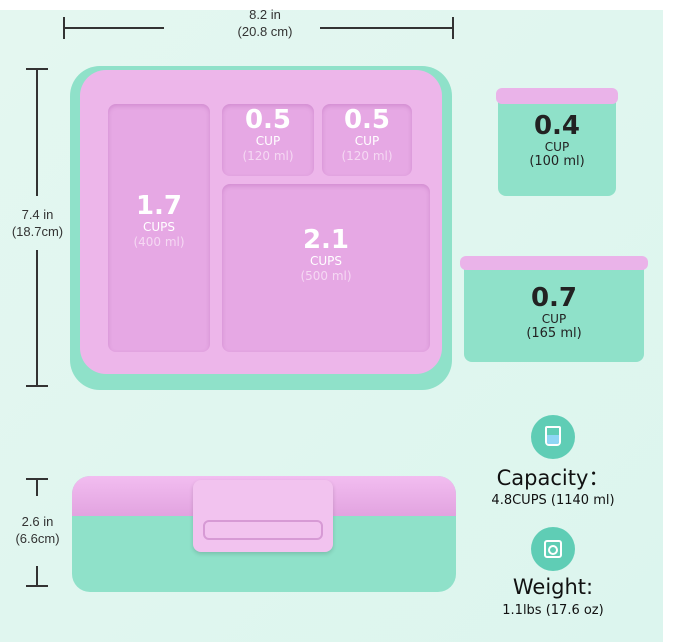 The height and width of the screenshot is (642, 675). I want to click on container-2-lid, so click(554, 263).